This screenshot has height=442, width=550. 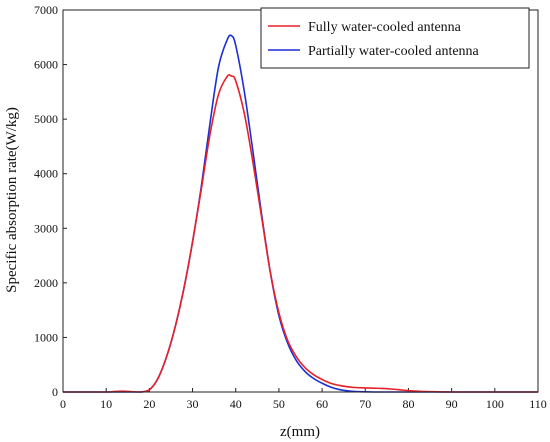 I want to click on y-tick-label: 2000, so click(x=46, y=283).